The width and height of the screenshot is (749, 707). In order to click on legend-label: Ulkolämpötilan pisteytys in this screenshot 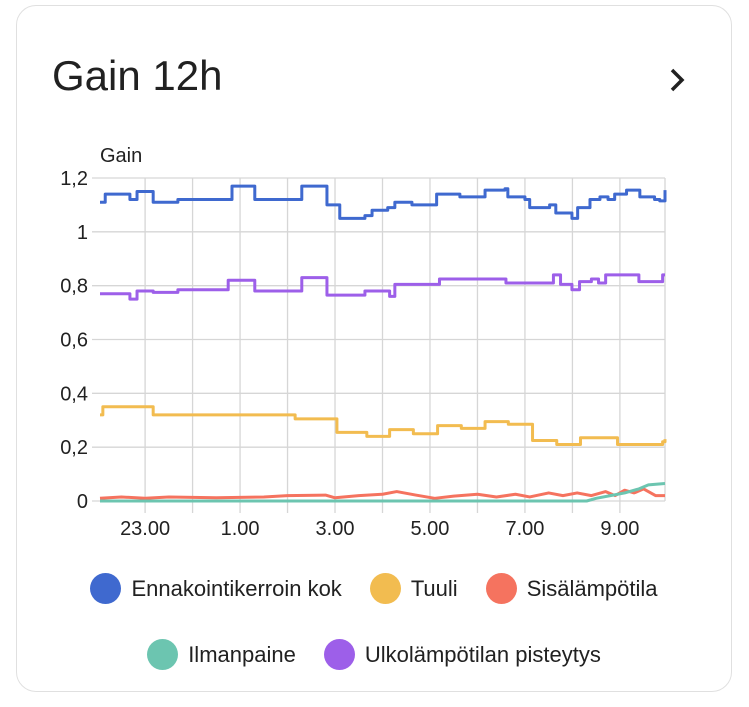, I will do `click(482, 654)`.